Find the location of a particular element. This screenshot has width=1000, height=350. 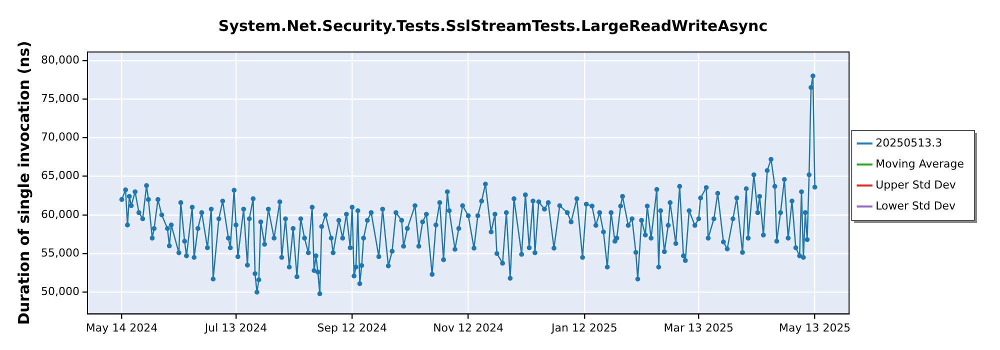

y-tick-label: 75,000 is located at coordinates (60, 98).